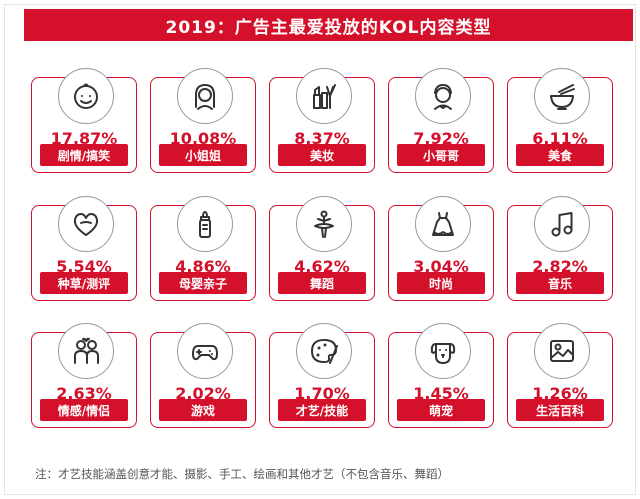  I want to click on category-label: 才艺/技能, so click(322, 410).